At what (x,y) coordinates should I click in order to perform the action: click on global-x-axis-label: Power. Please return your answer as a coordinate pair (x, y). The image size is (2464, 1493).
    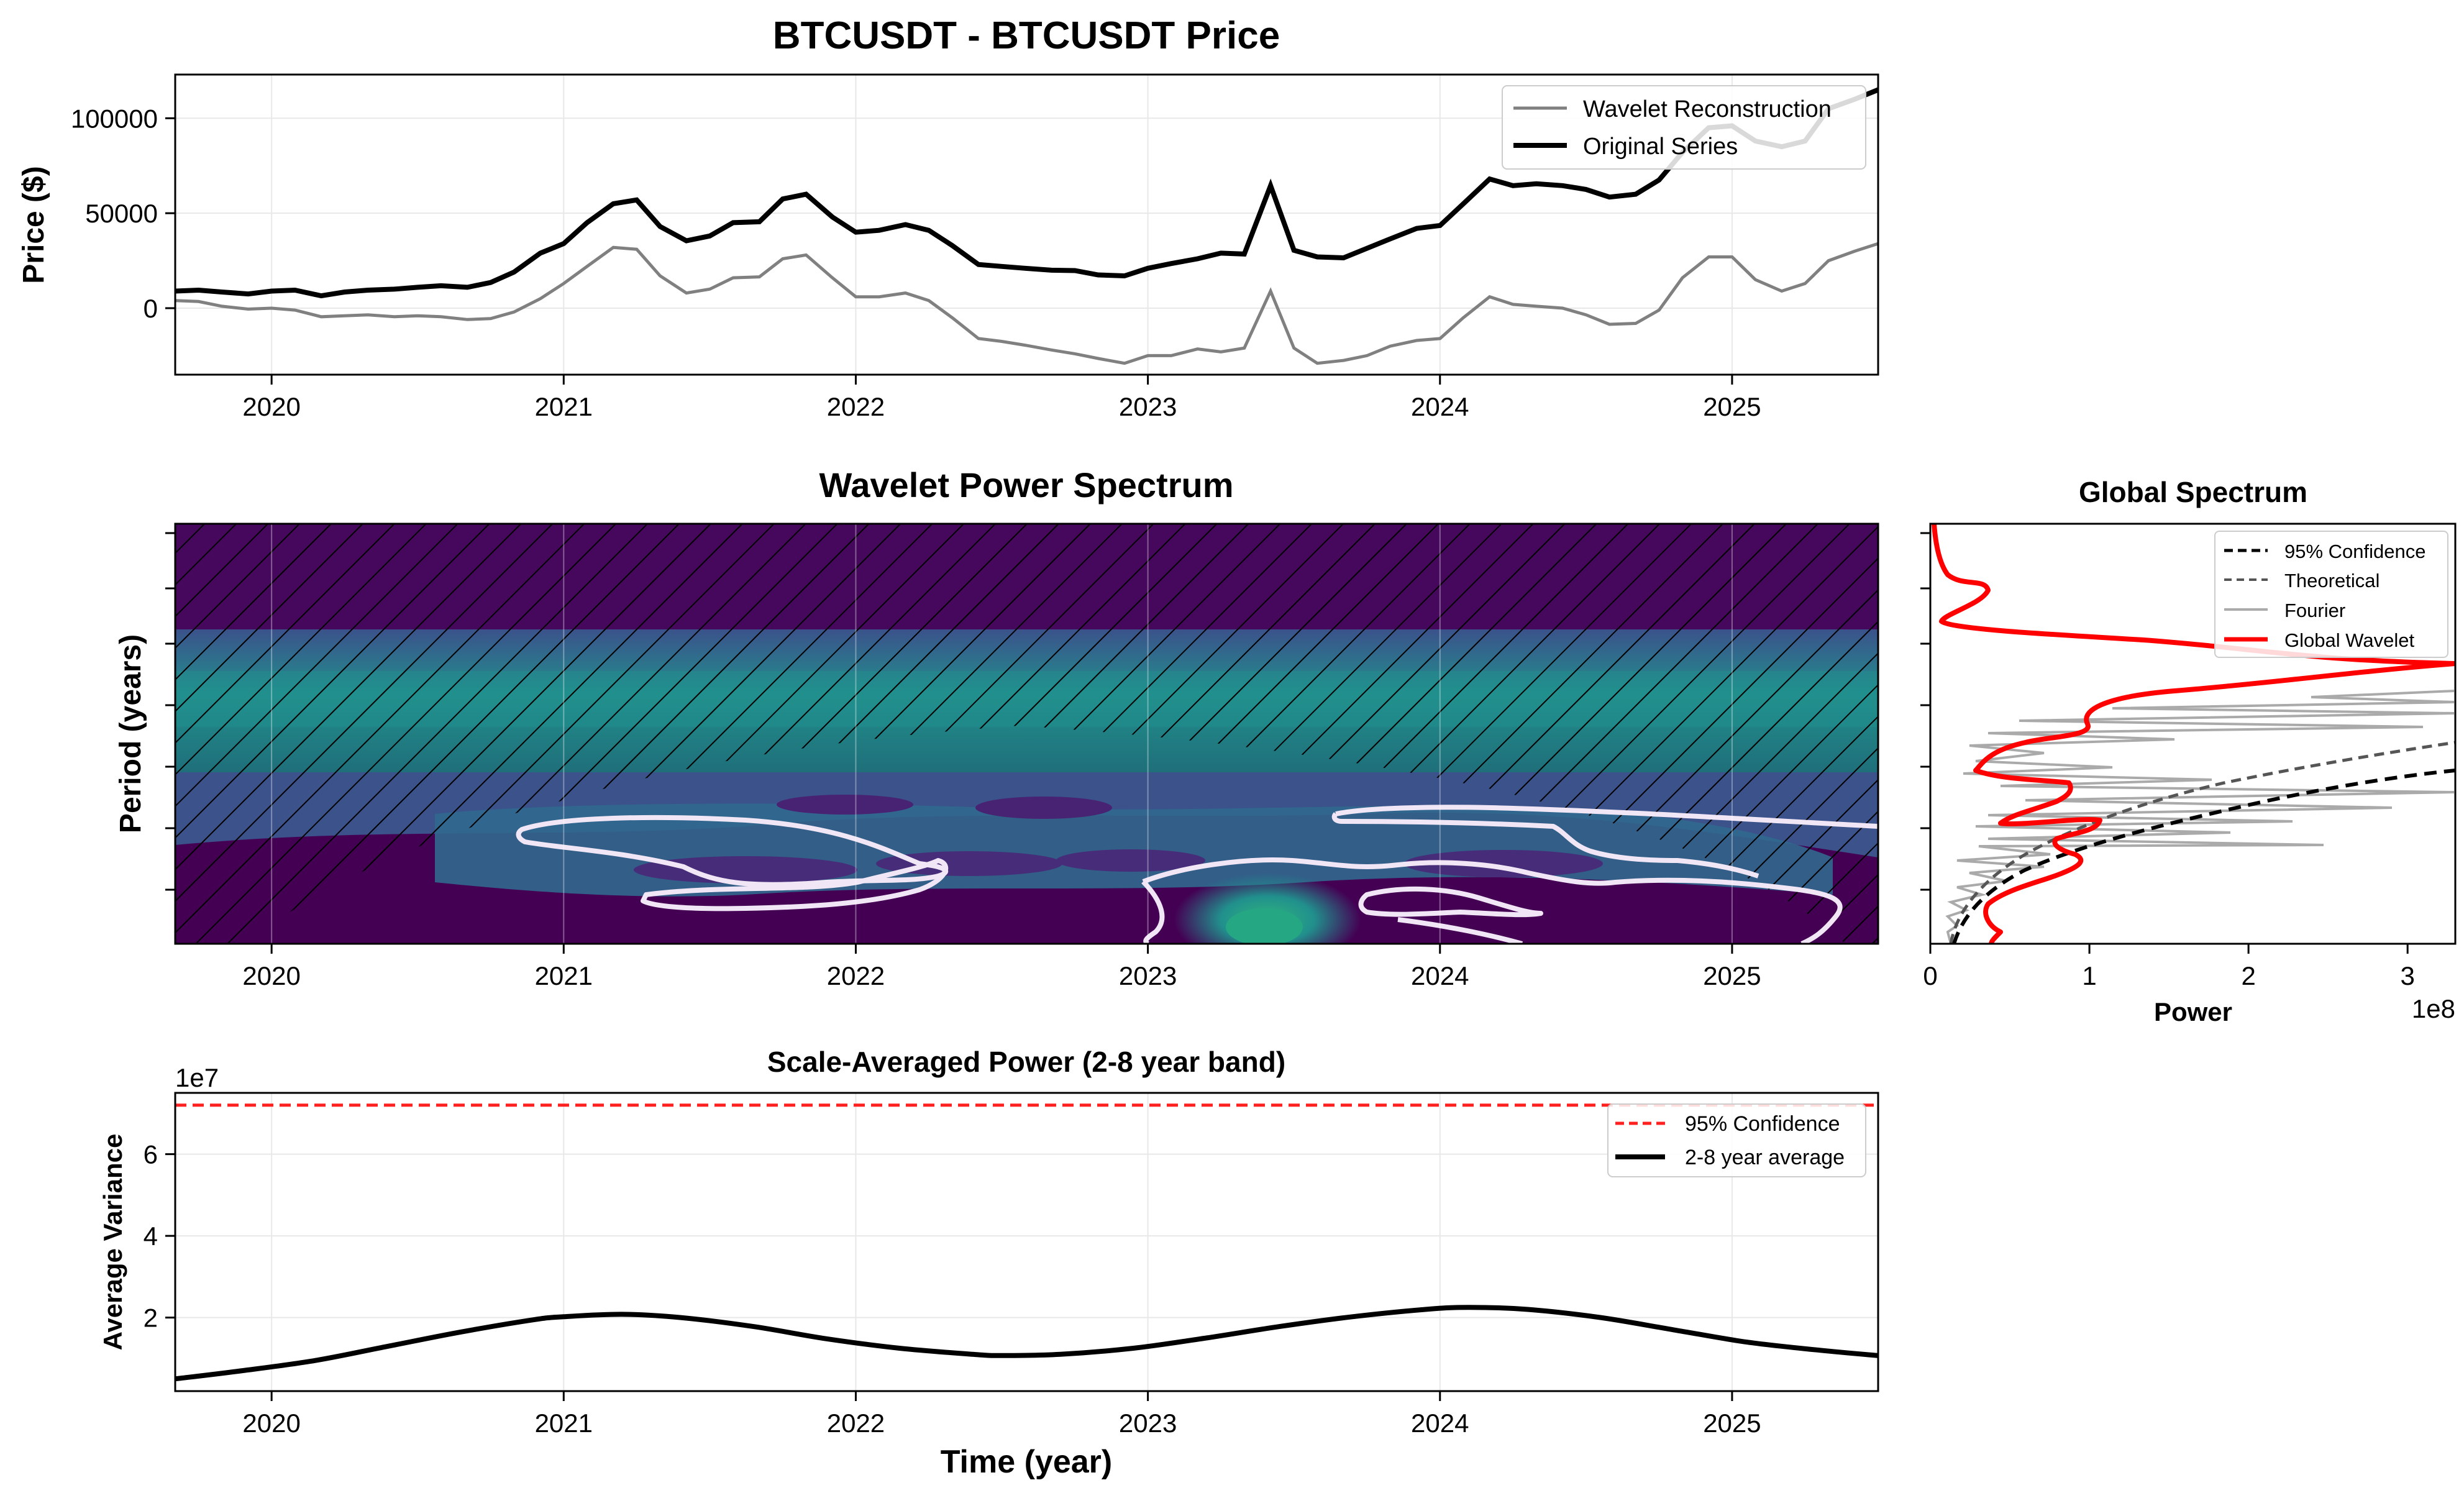
    Looking at the image, I should click on (2193, 1012).